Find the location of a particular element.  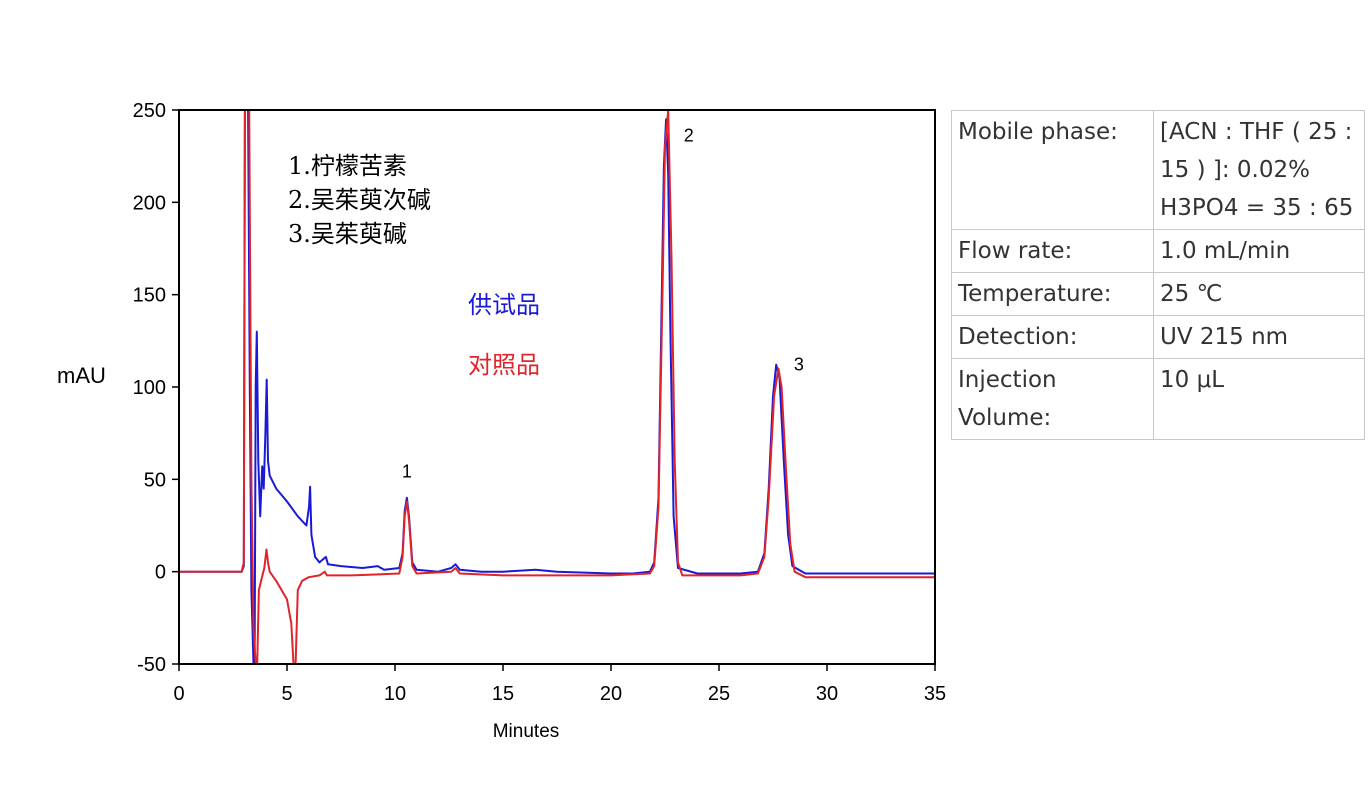

y-tick-label: 100 is located at coordinates (149, 388).